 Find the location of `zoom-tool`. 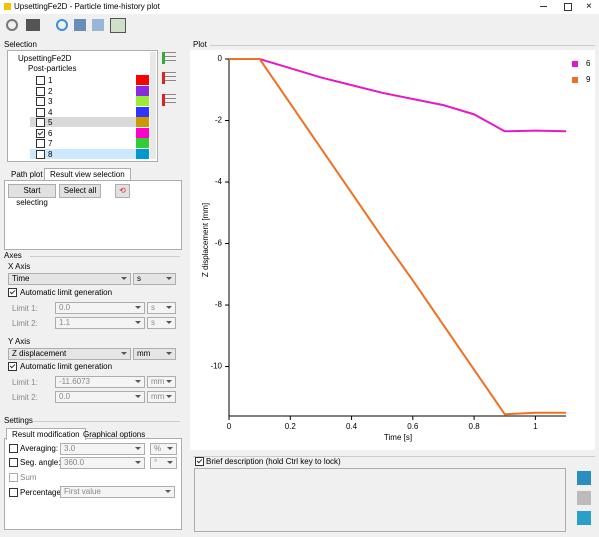

zoom-tool is located at coordinates (12, 25).